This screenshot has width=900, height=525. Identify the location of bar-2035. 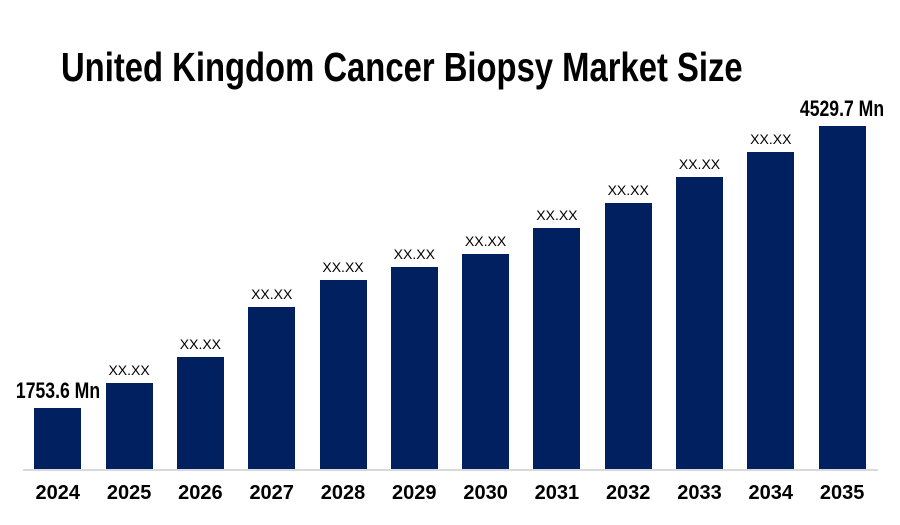
(842, 298).